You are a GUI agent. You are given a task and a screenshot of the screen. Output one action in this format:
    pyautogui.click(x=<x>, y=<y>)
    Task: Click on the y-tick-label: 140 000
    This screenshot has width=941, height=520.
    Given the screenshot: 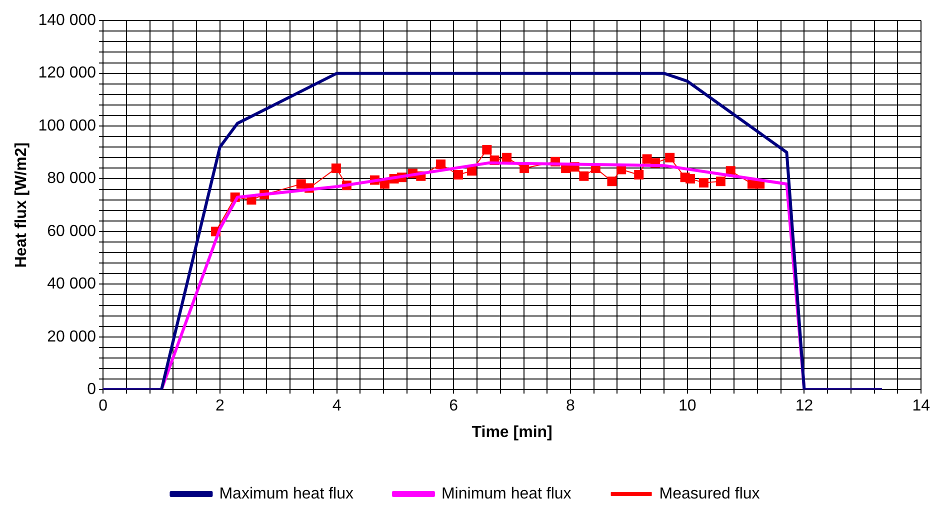 What is the action you would take?
    pyautogui.click(x=67, y=21)
    